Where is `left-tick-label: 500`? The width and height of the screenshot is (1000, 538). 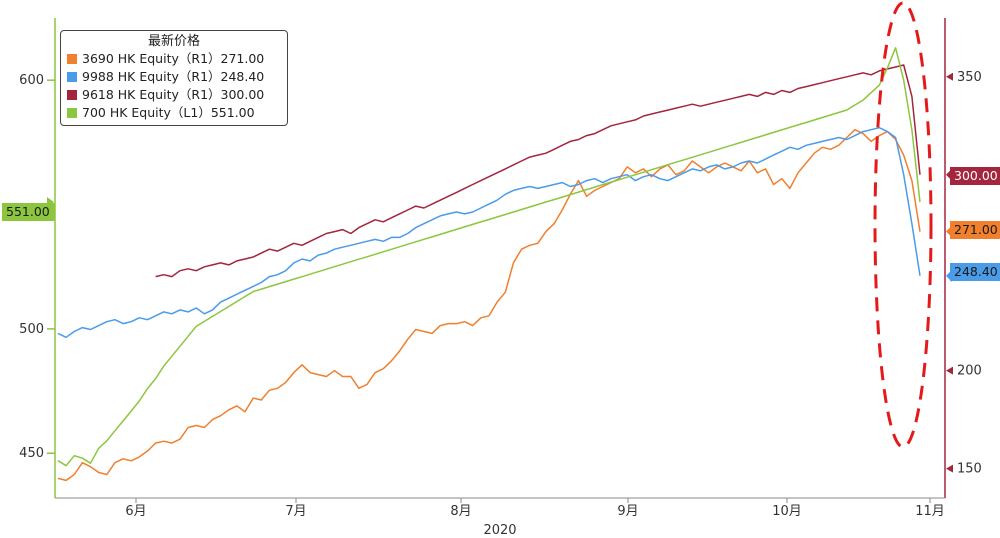
left-tick-label: 500 is located at coordinates (31, 329).